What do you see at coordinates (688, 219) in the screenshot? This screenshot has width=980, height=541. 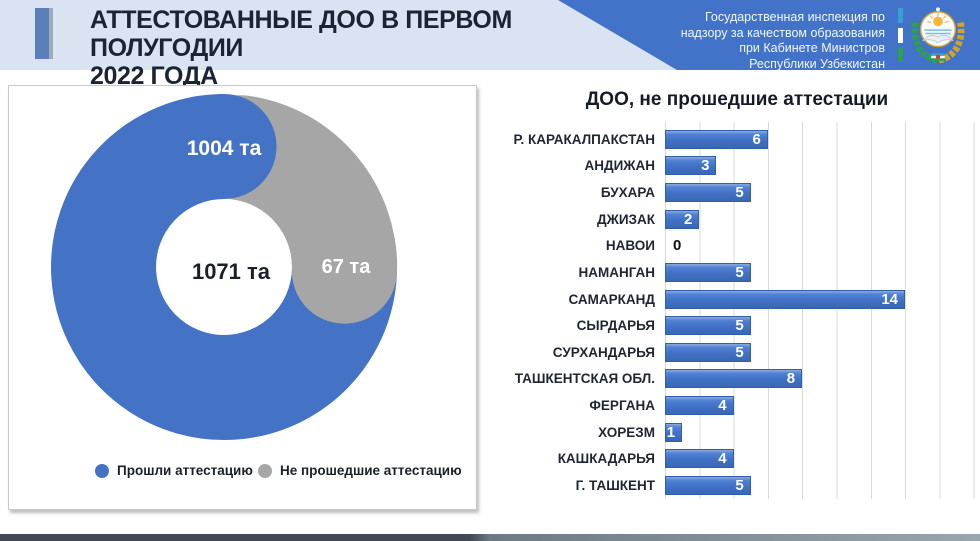 I see `bar-value-label: 2` at bounding box center [688, 219].